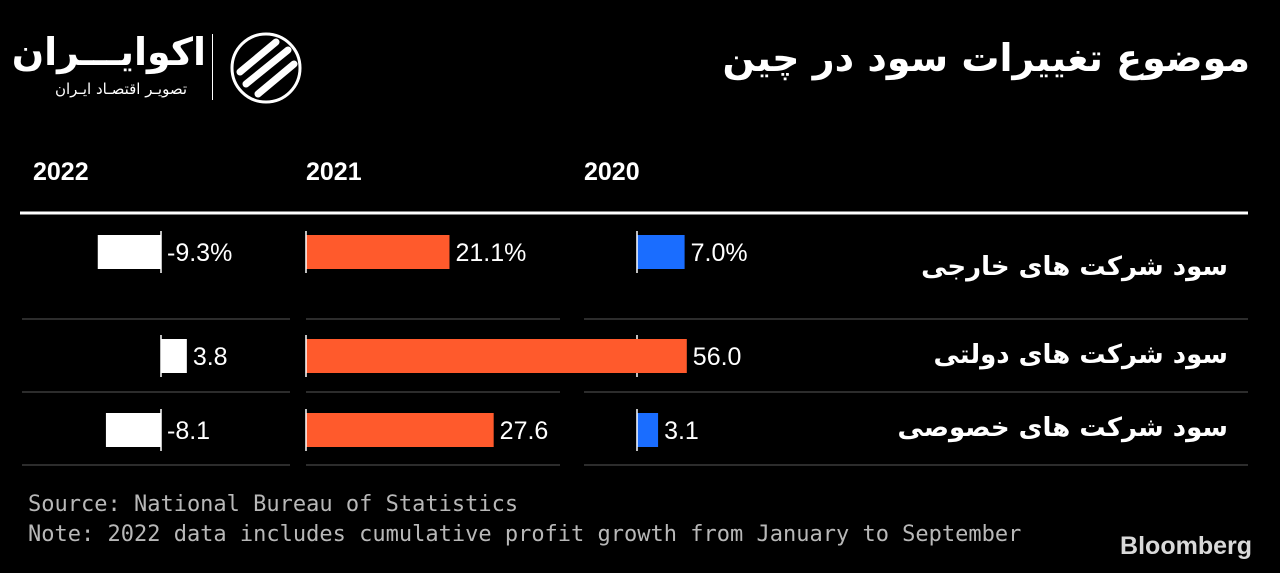  What do you see at coordinates (719, 253) in the screenshot?
I see `data-label-2020-foreign: 7.0%` at bounding box center [719, 253].